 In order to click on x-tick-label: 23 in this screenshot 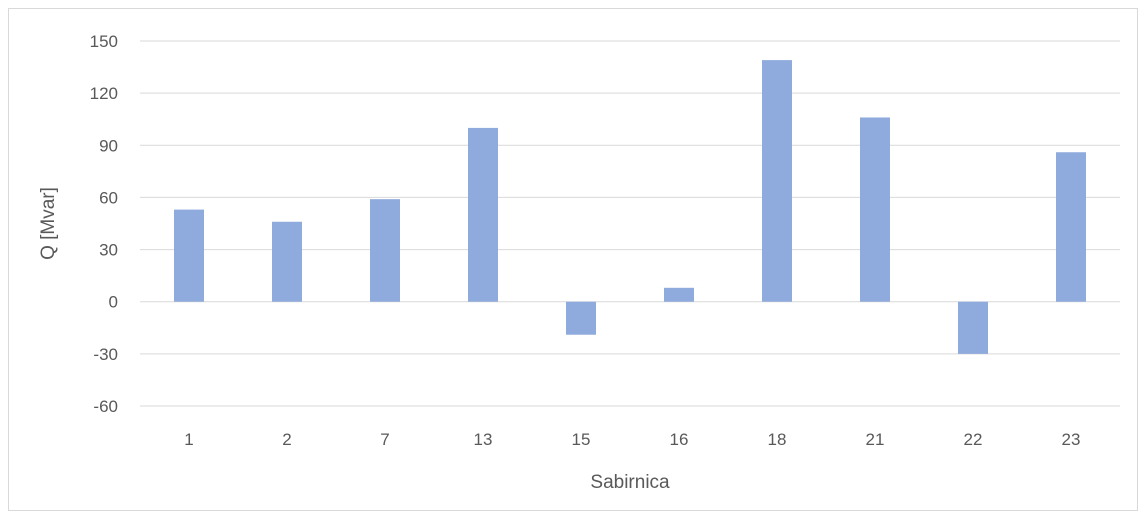, I will do `click(1071, 439)`.